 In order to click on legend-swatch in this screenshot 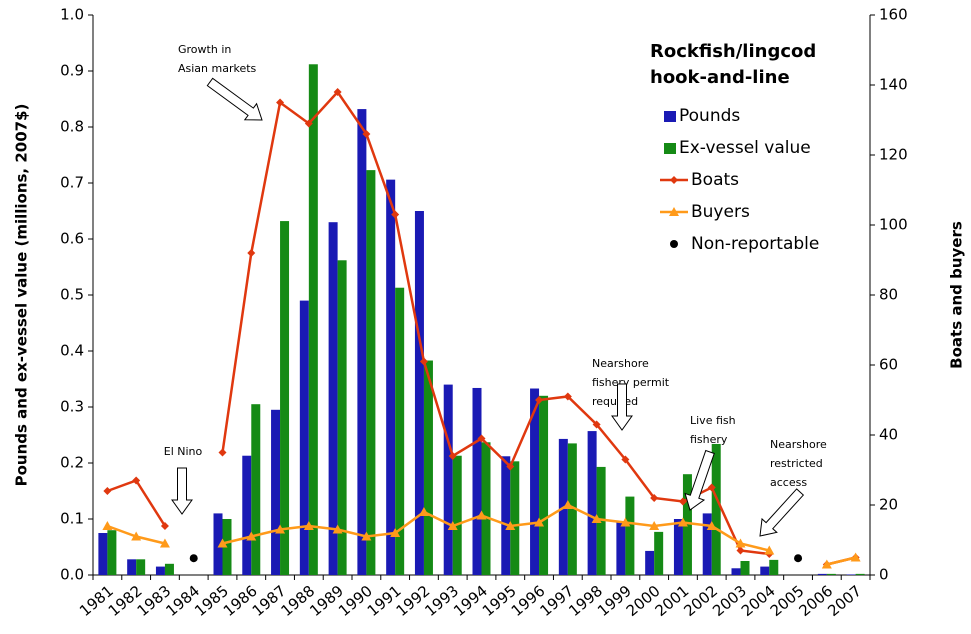, I will do `click(670, 148)`.